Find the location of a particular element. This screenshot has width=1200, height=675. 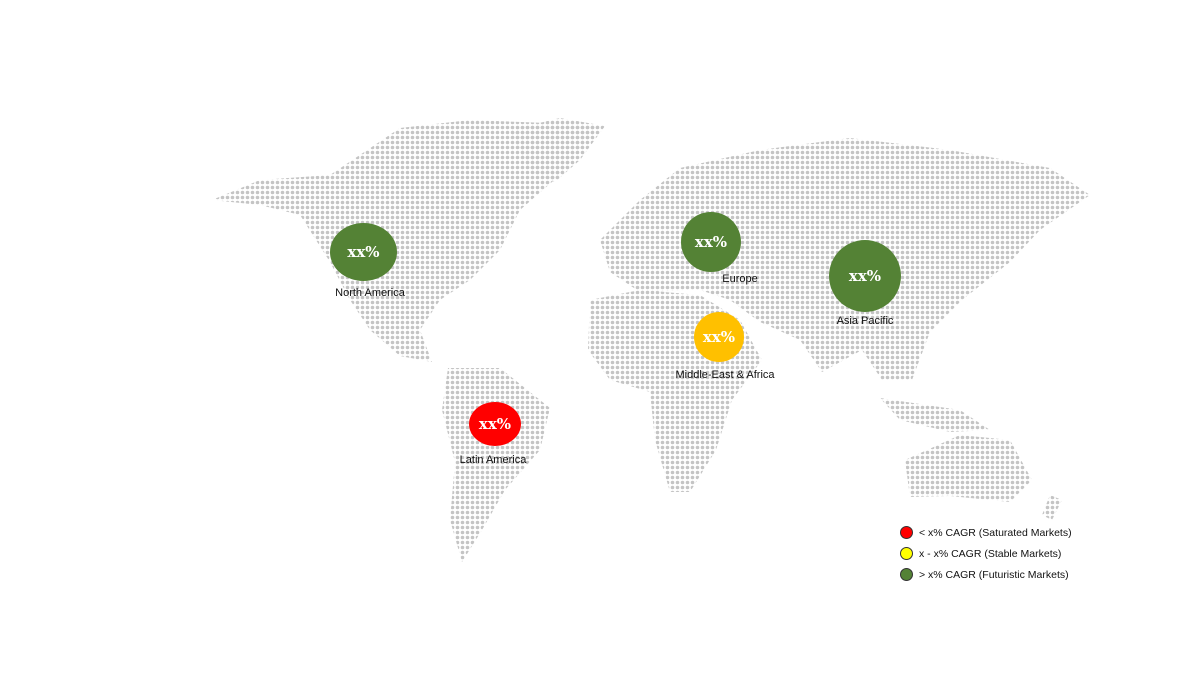

bubble-asia-pacific: xx% is located at coordinates (865, 276).